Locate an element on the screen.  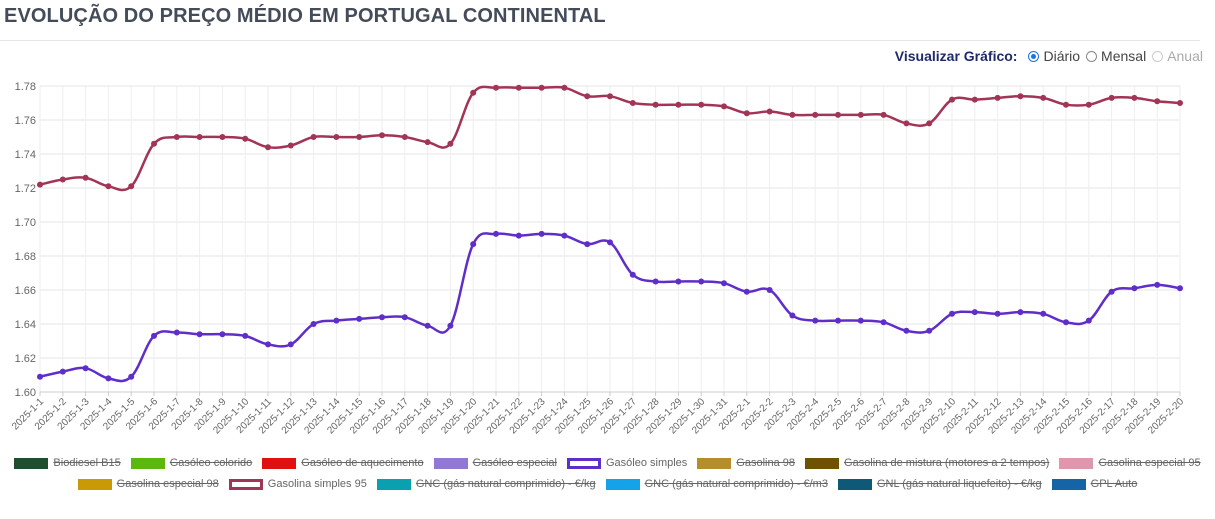
legend-label: Gasóleo especial is located at coordinates (514, 463).